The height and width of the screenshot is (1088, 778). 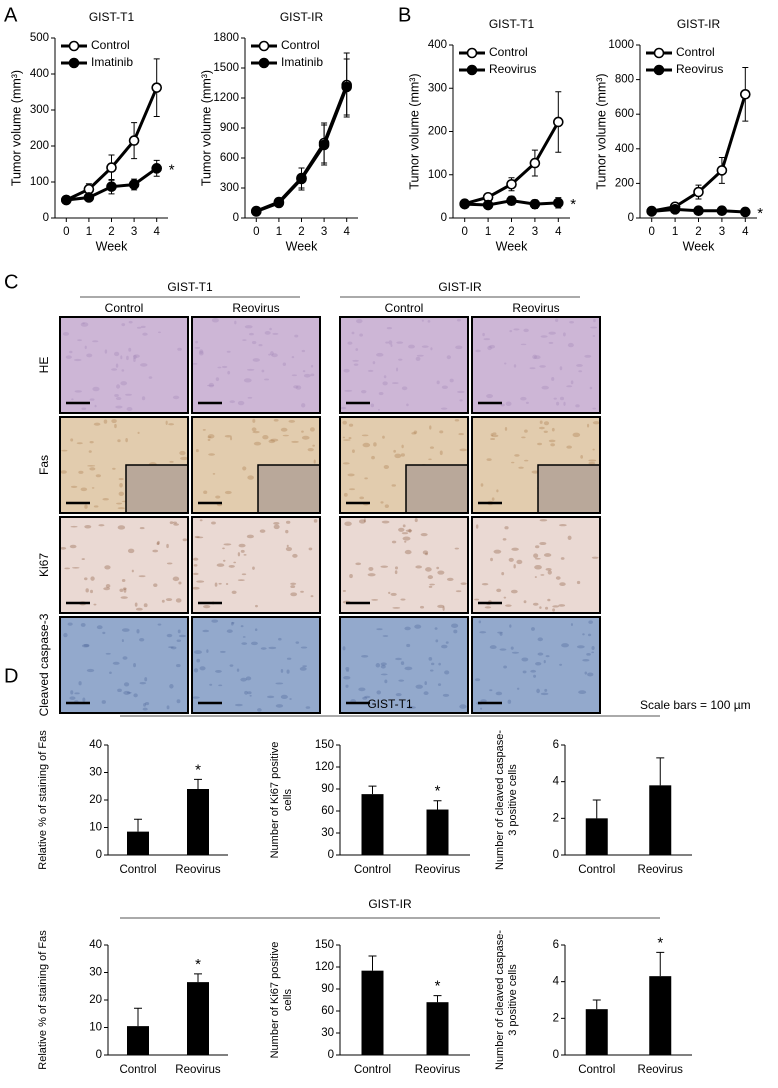 I want to click on y-tick-label: 0, so click(x=99, y=855).